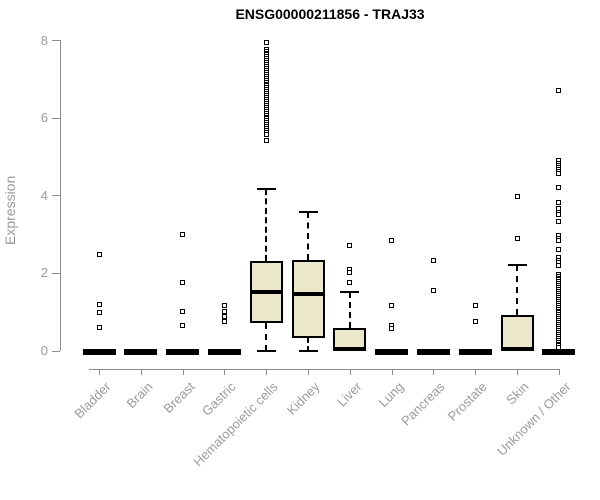 The height and width of the screenshot is (500, 600). I want to click on x-axis-line, so click(324, 369).